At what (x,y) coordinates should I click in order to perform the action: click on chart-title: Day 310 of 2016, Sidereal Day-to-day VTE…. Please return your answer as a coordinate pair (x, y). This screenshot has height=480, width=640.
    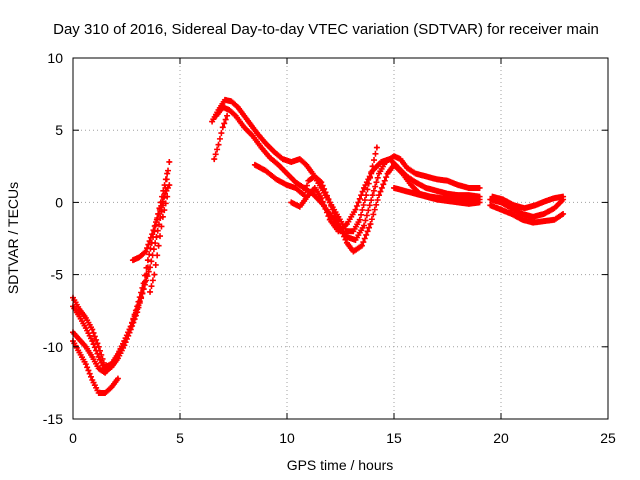
    Looking at the image, I should click on (326, 29).